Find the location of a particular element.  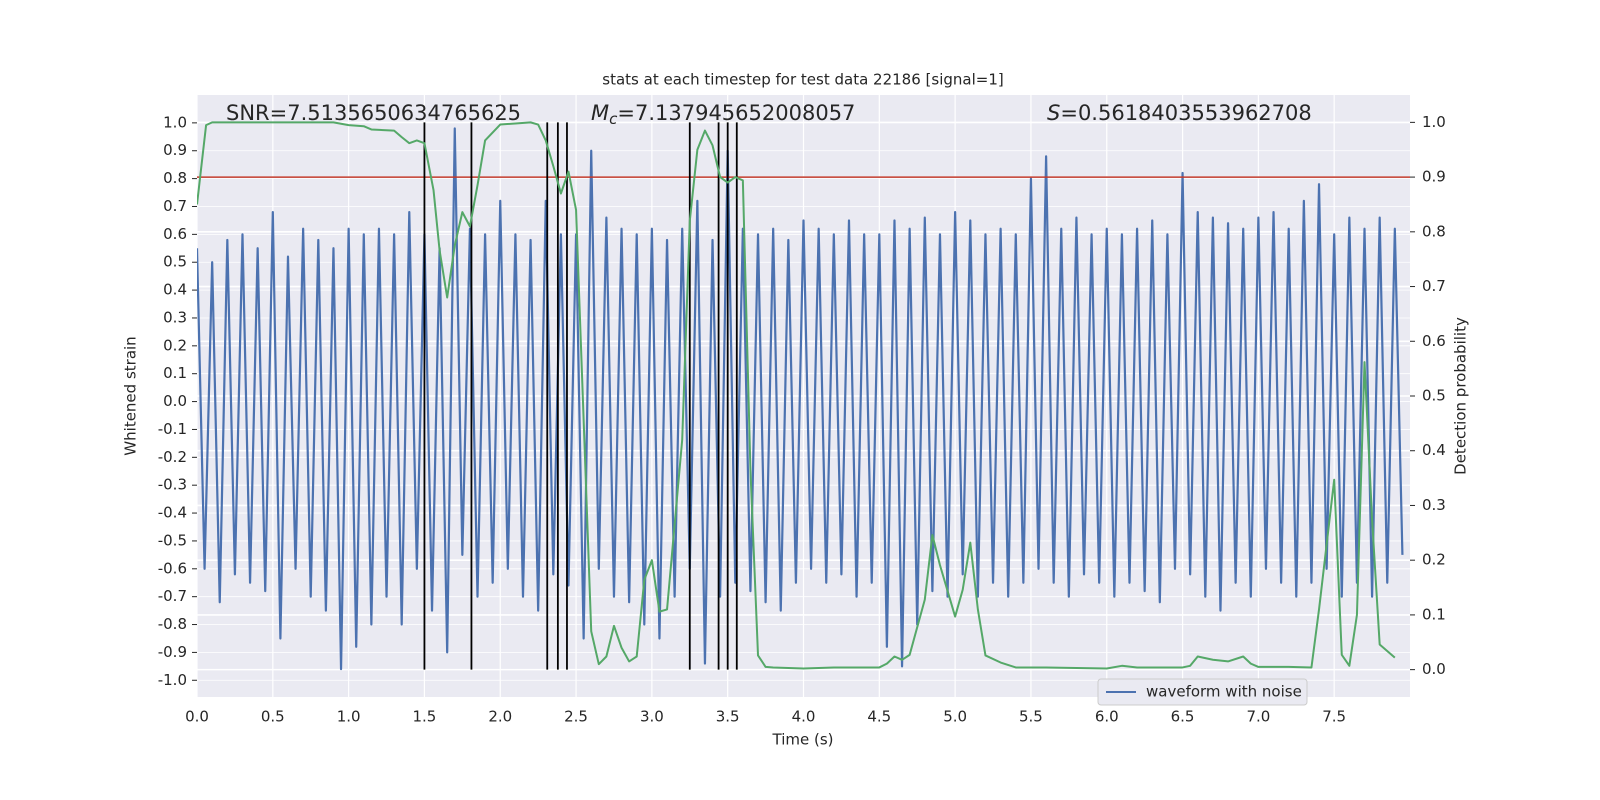

y-tick-label: 0.5 is located at coordinates (175, 262).